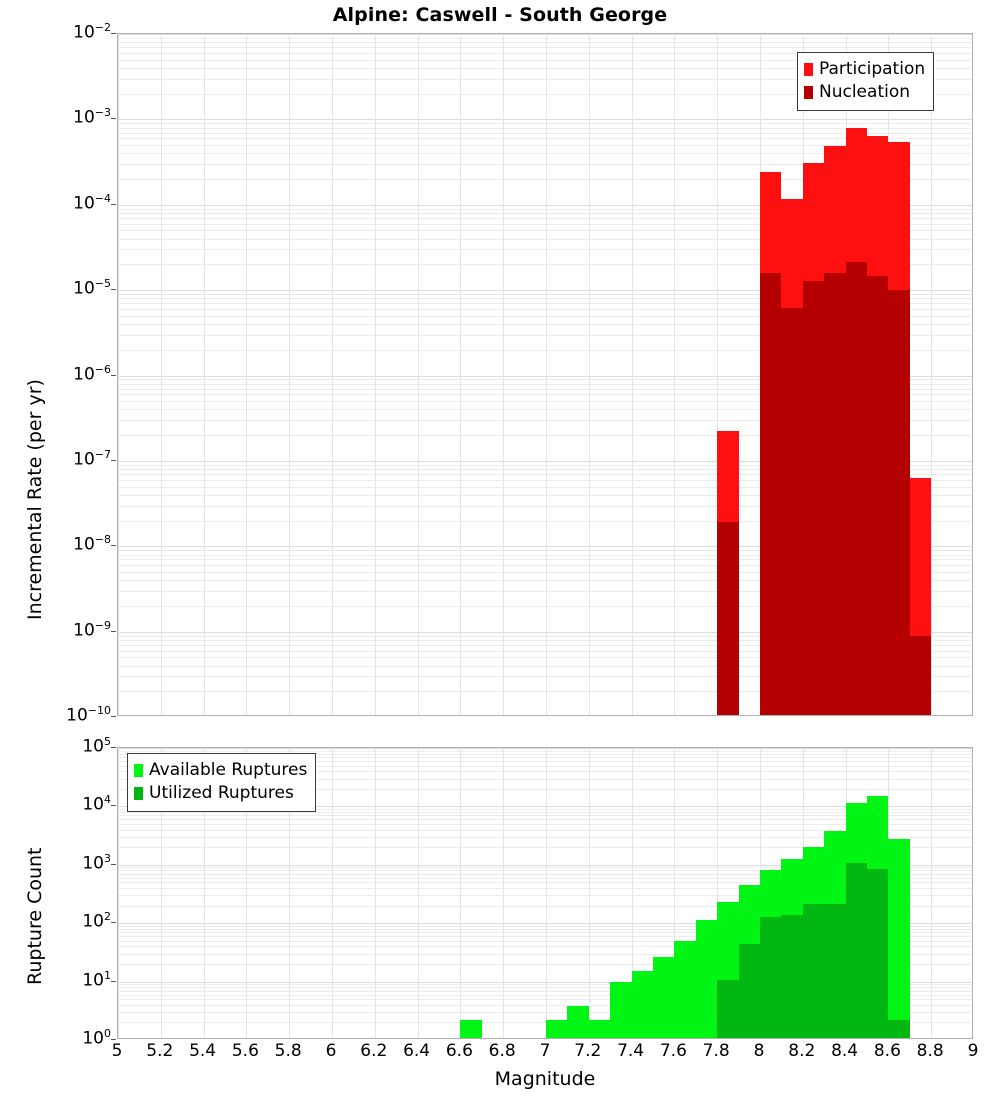 The height and width of the screenshot is (1100, 1000). Describe the element at coordinates (138, 770) in the screenshot. I see `available-ruptures-swatch-icon` at that location.